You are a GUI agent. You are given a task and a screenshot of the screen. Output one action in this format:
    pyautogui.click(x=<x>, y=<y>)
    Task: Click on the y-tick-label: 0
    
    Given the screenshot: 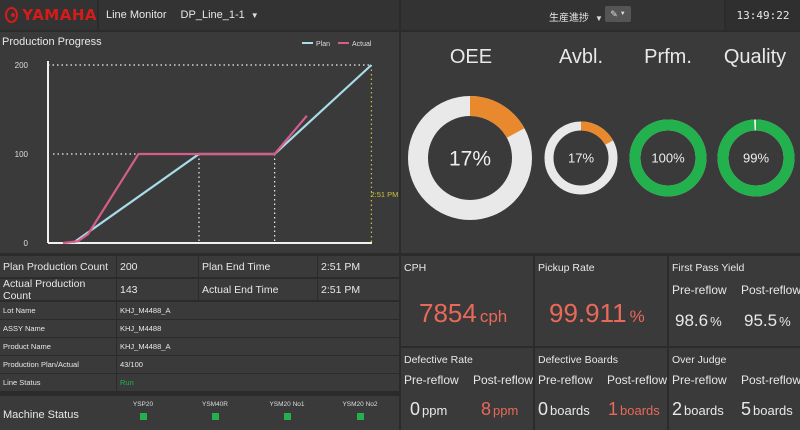 What is the action you would take?
    pyautogui.click(x=26, y=243)
    